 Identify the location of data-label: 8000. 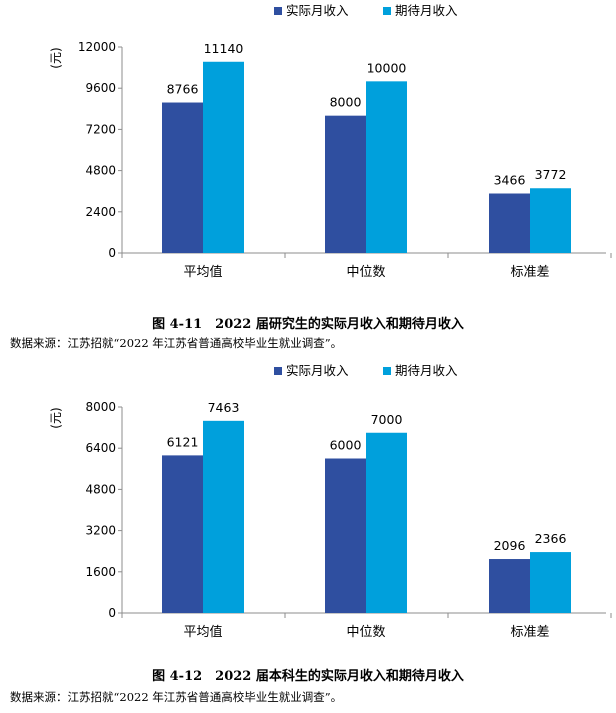
(346, 102).